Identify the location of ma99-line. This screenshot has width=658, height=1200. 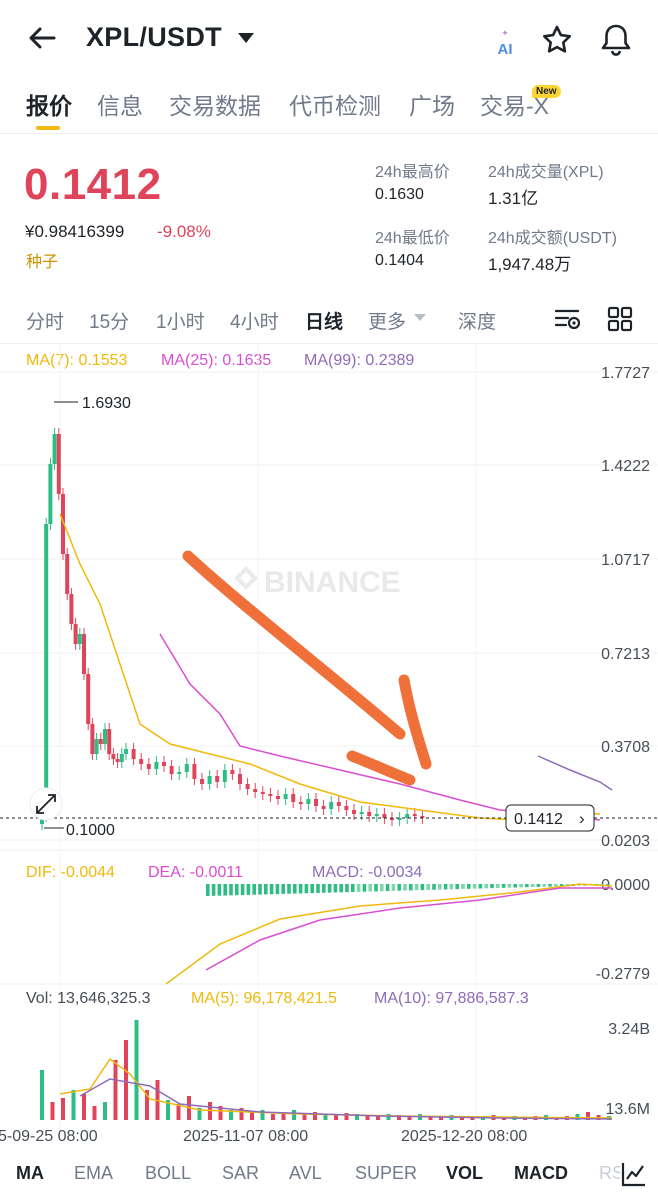
(575, 773).